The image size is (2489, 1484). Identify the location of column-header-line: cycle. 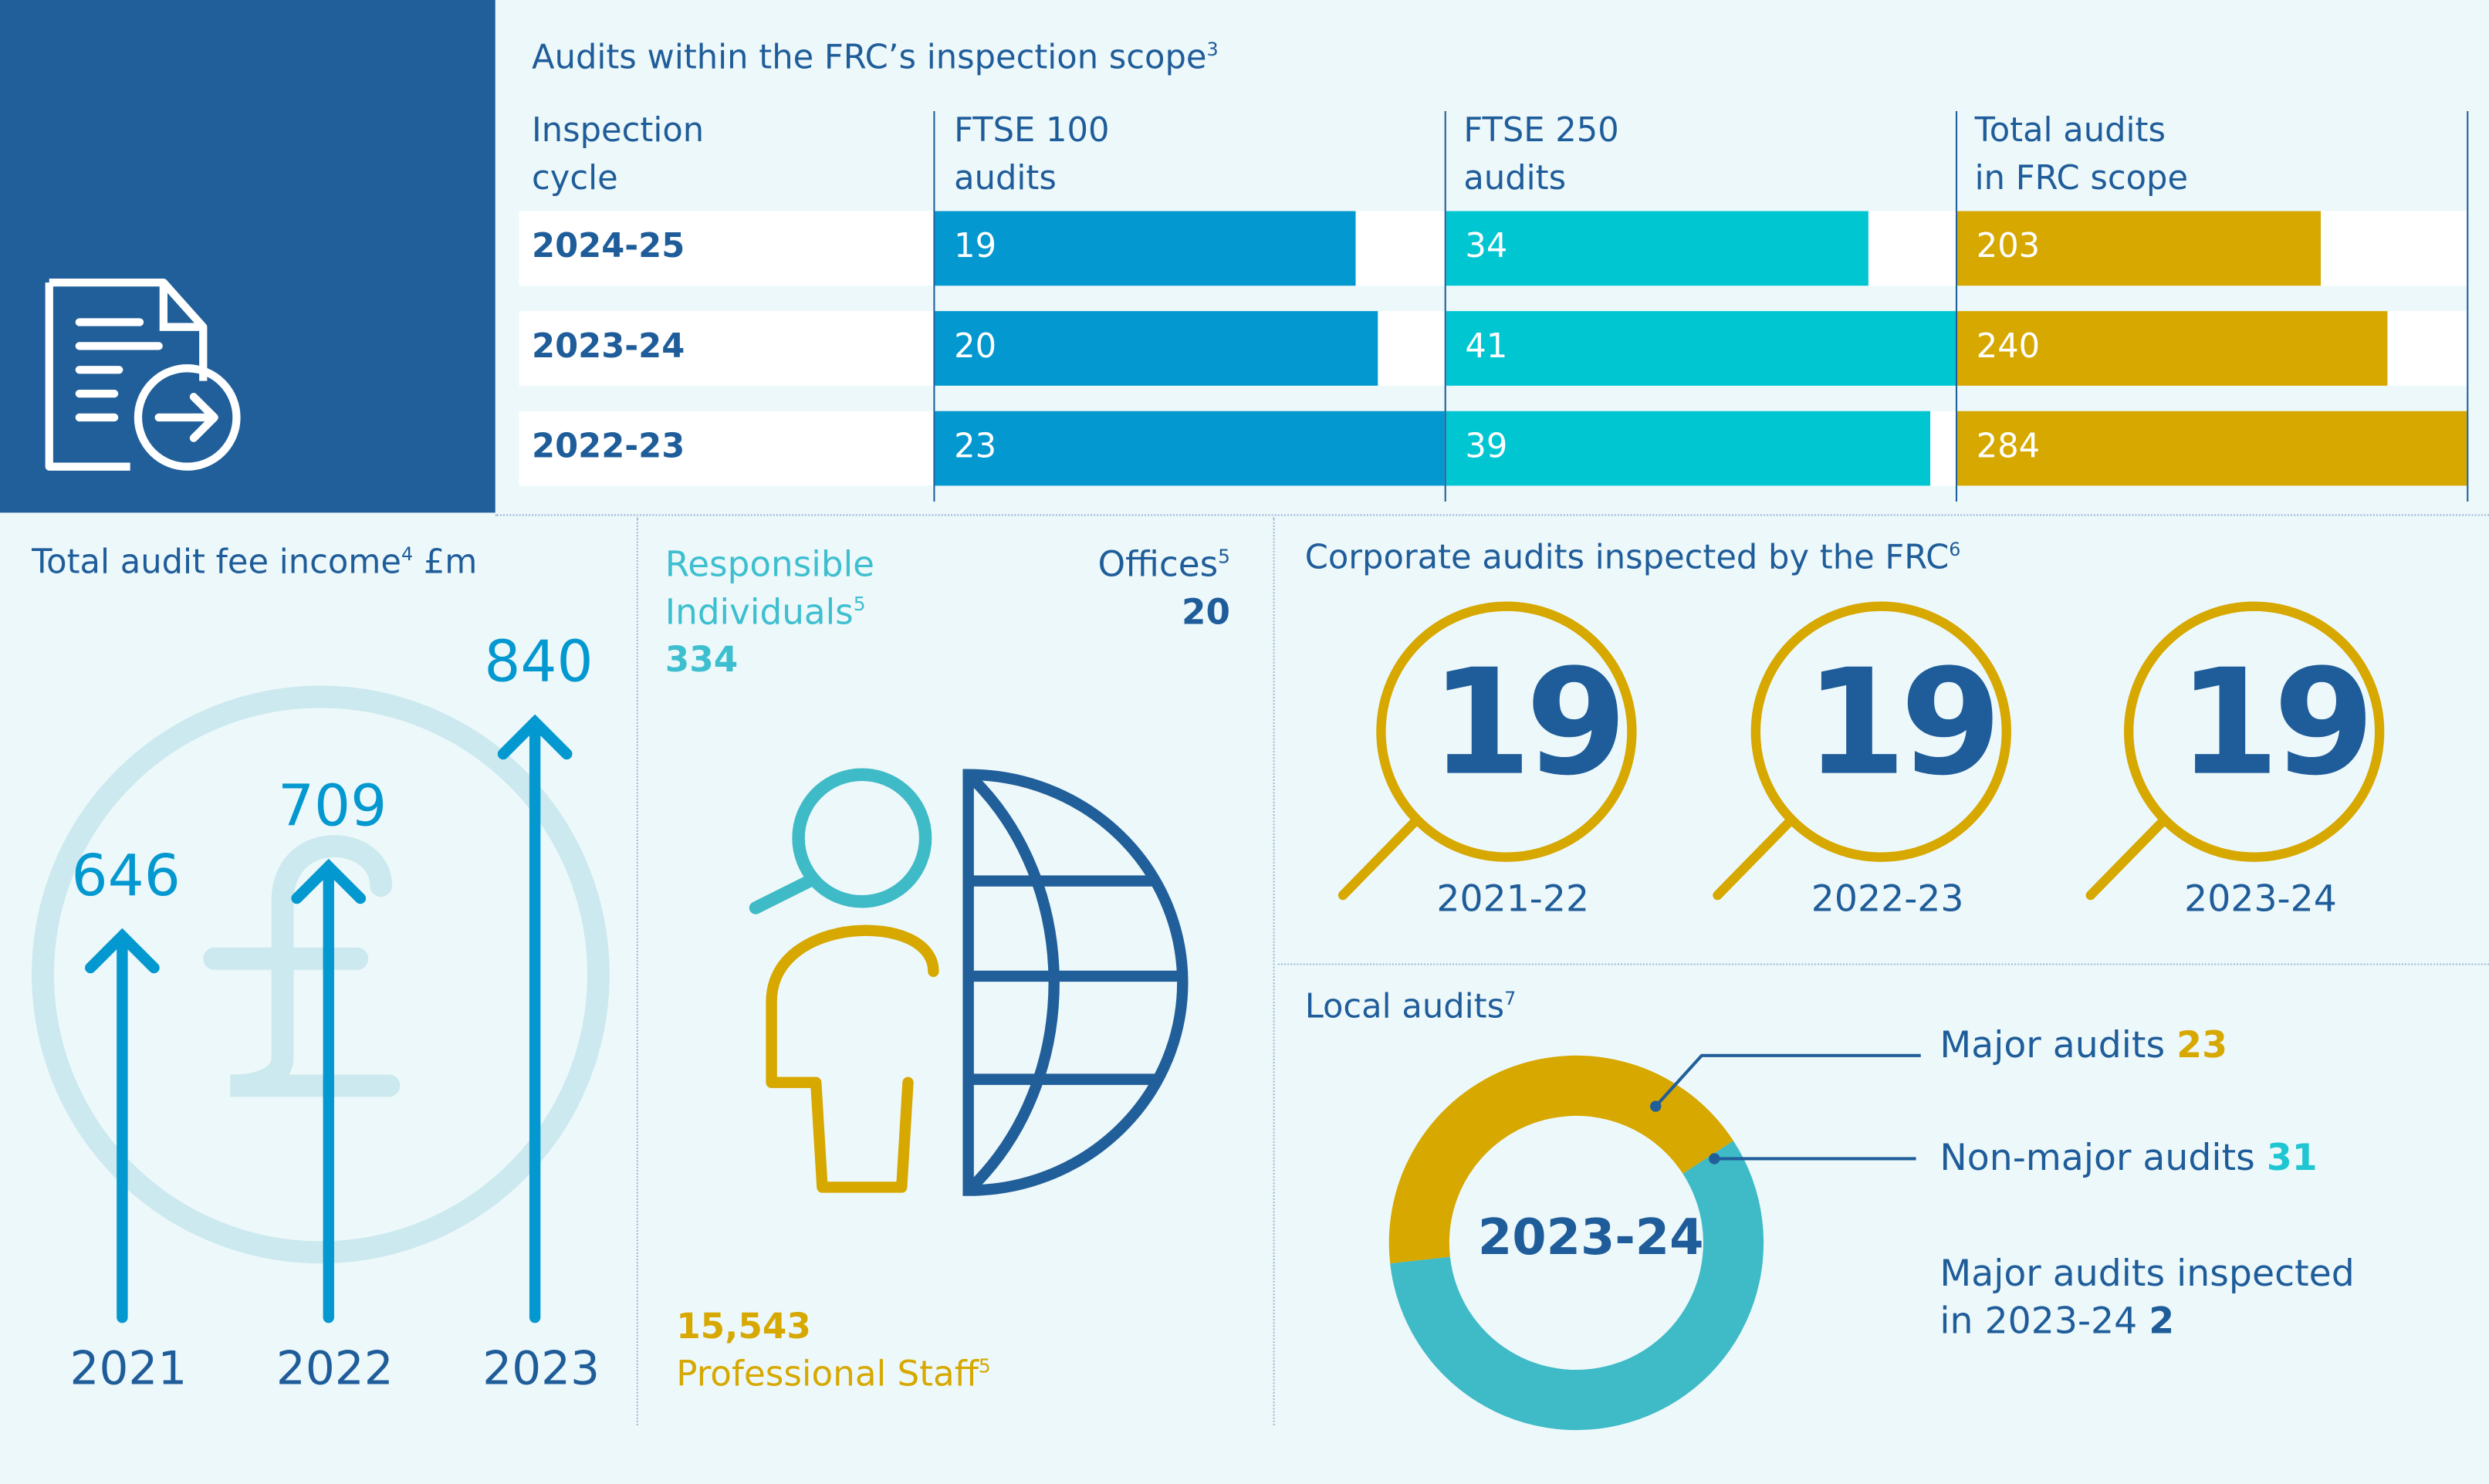
(575, 178).